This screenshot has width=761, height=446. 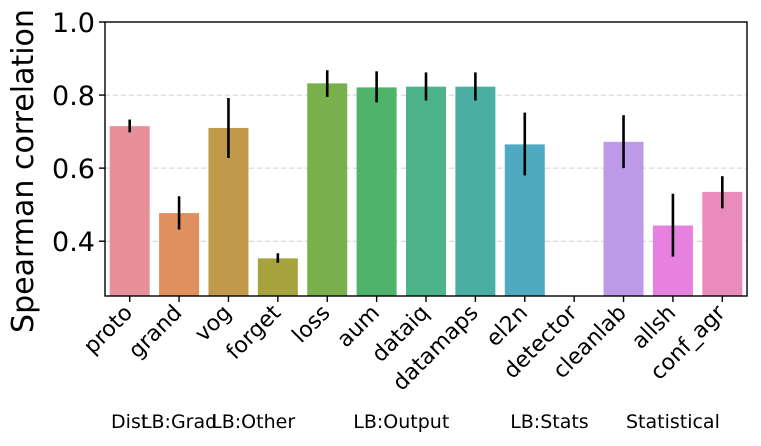 I want to click on y-tick-label: 0.8, so click(x=73, y=96).